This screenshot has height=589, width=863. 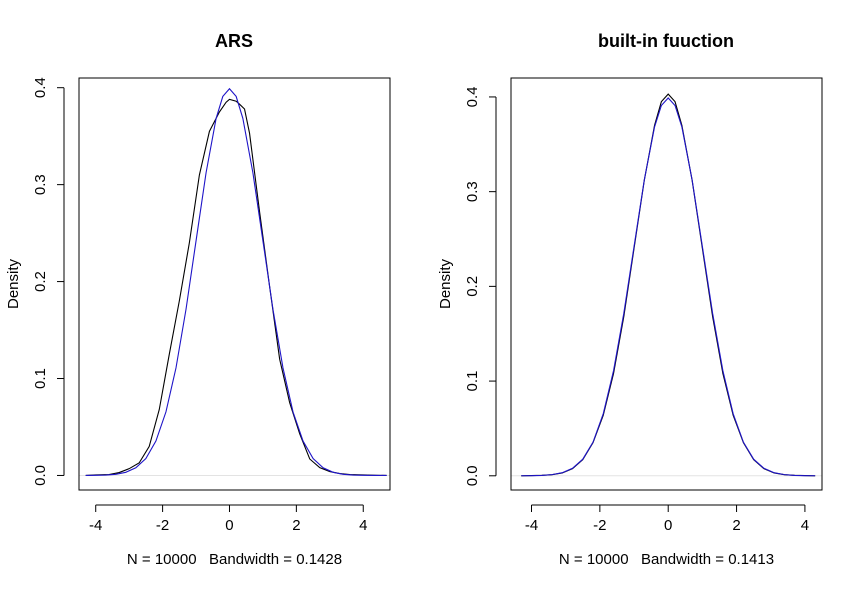 I want to click on chart-title: built-in fuuction, so click(x=666, y=41).